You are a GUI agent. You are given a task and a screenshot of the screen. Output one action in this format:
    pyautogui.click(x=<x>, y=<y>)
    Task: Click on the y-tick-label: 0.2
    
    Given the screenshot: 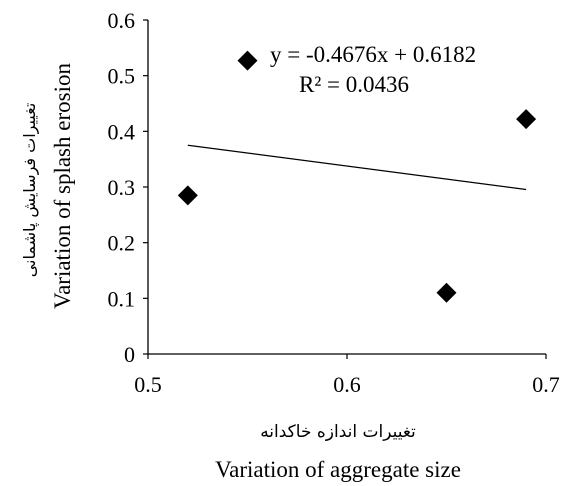 What is the action you would take?
    pyautogui.click(x=122, y=243)
    